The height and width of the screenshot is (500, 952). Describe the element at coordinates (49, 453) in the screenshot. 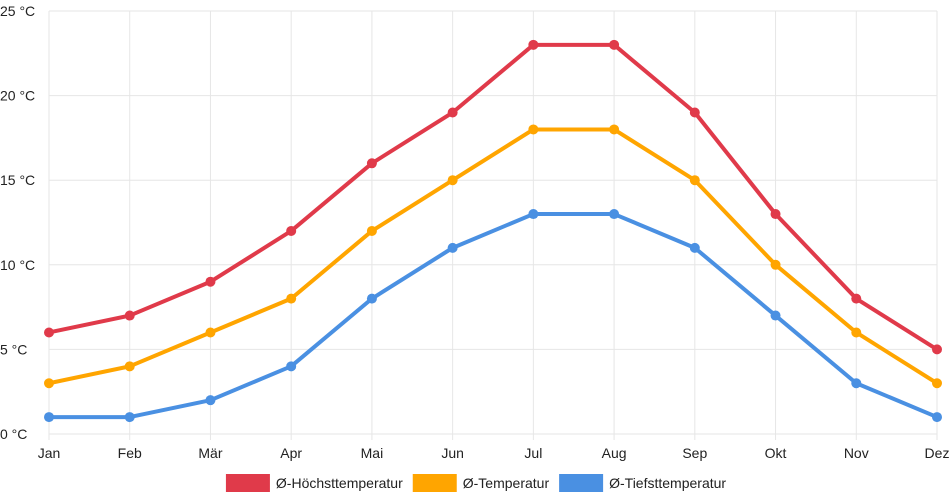

I see `x-tick-label: Jan` at that location.